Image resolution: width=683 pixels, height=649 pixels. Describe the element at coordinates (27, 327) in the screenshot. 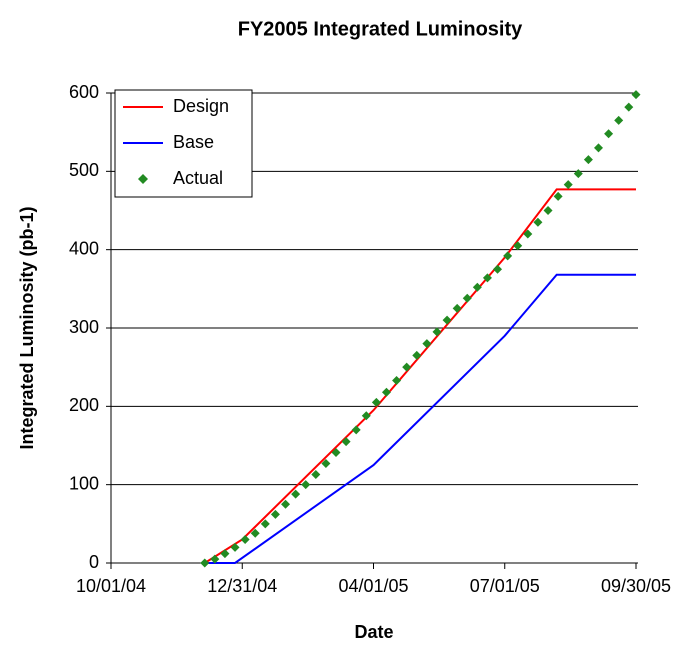

I see `y-axis-label: Integrated Luminosity (pb-1)` at that location.